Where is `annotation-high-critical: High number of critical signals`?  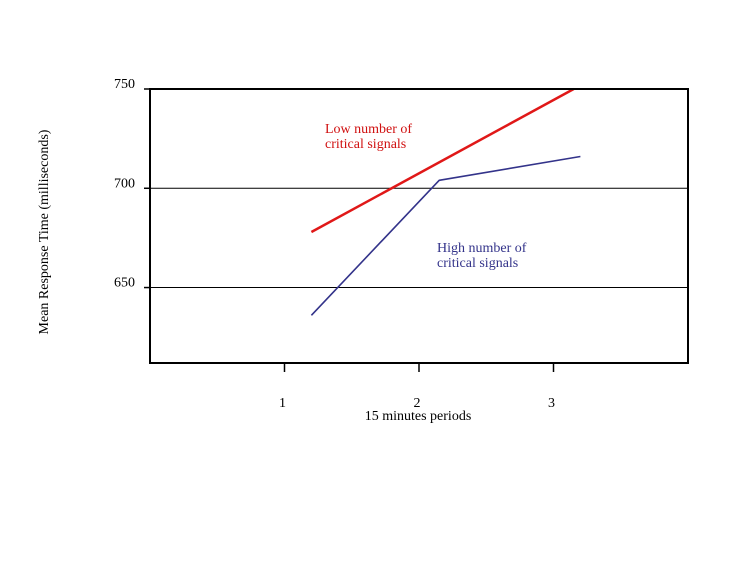 annotation-high-critical: High number of critical signals is located at coordinates (481, 256).